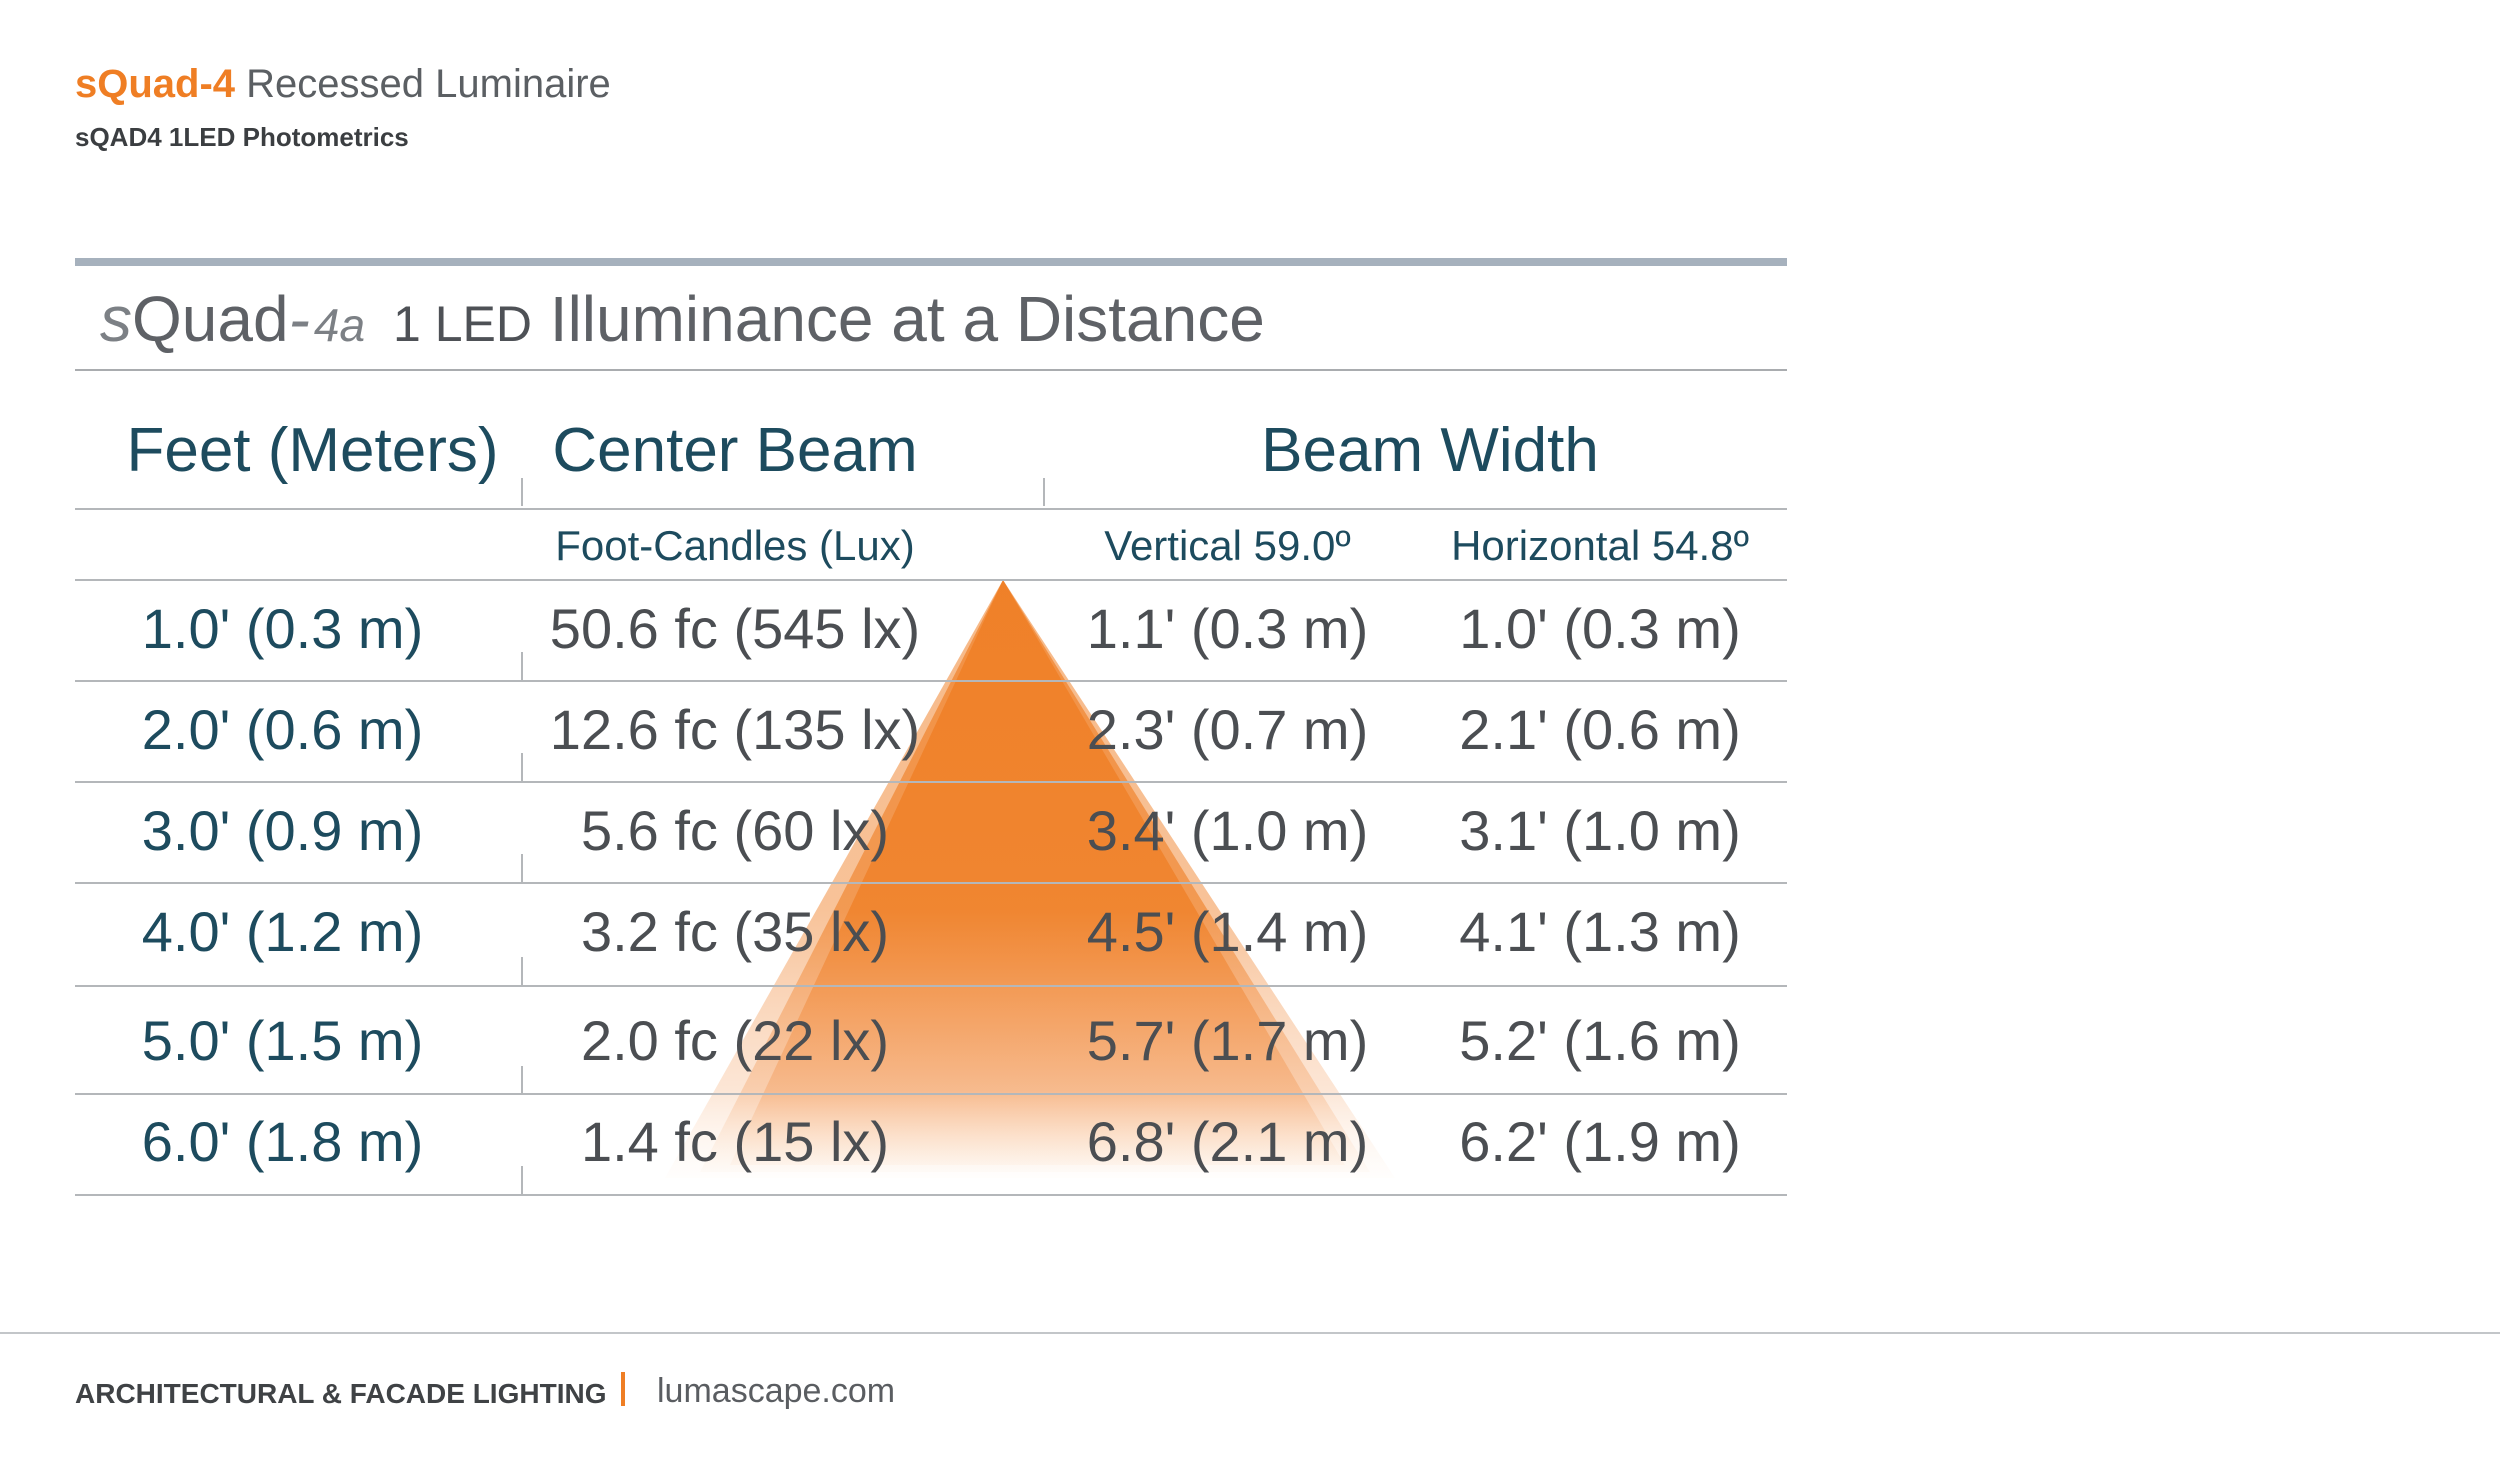 The image size is (2500, 1458). What do you see at coordinates (210, 319) in the screenshot?
I see `panel-title-product: Quad` at bounding box center [210, 319].